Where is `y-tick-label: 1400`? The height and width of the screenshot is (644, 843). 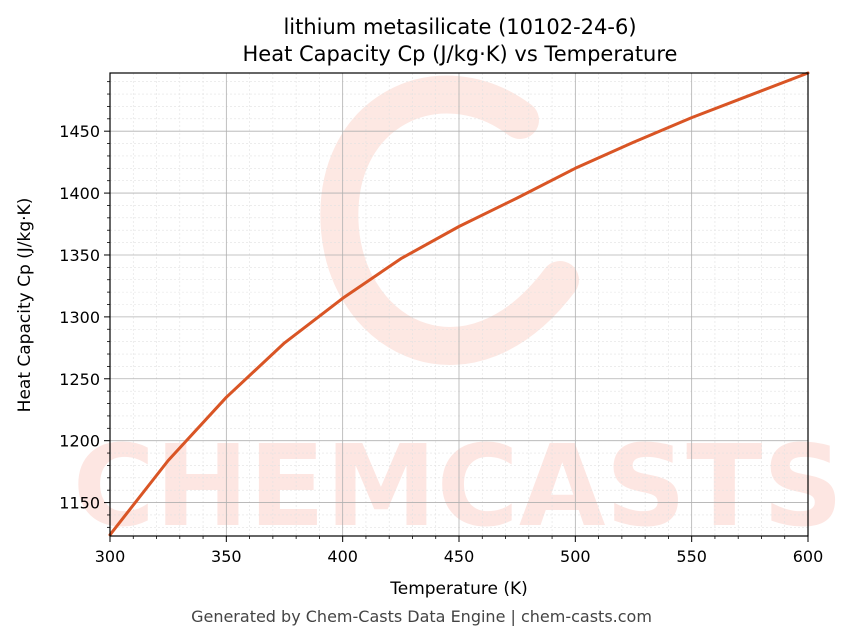
y-tick-label: 1400 is located at coordinates (79, 193).